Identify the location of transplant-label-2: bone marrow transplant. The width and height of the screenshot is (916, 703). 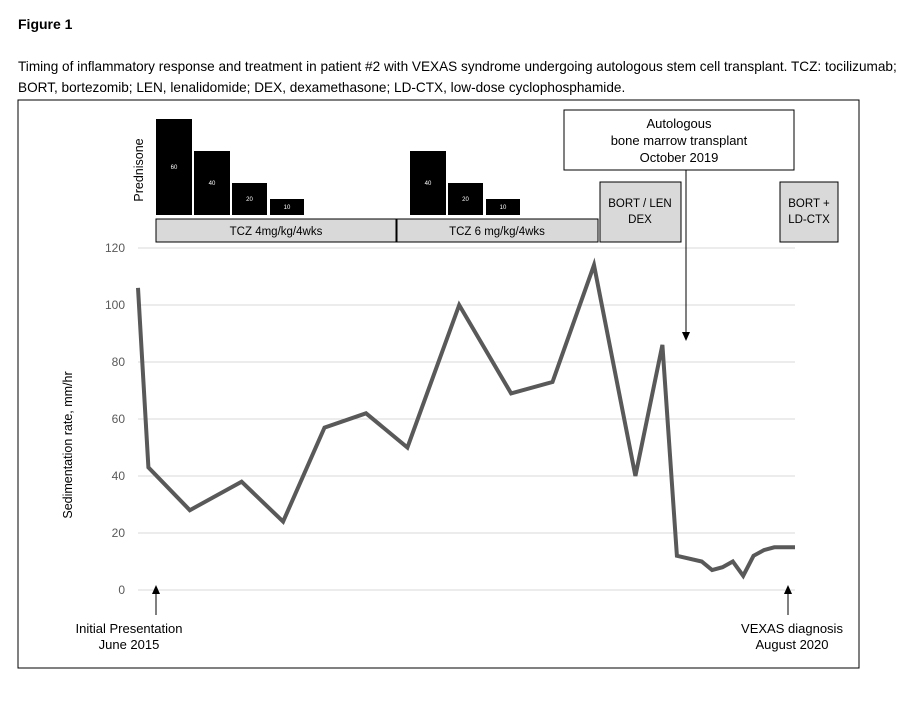
(679, 140).